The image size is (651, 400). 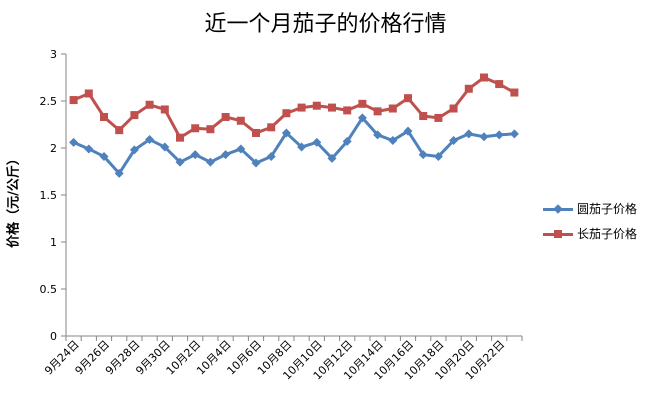 I want to click on legend-label-long: 长茄子价格, so click(x=607, y=234).